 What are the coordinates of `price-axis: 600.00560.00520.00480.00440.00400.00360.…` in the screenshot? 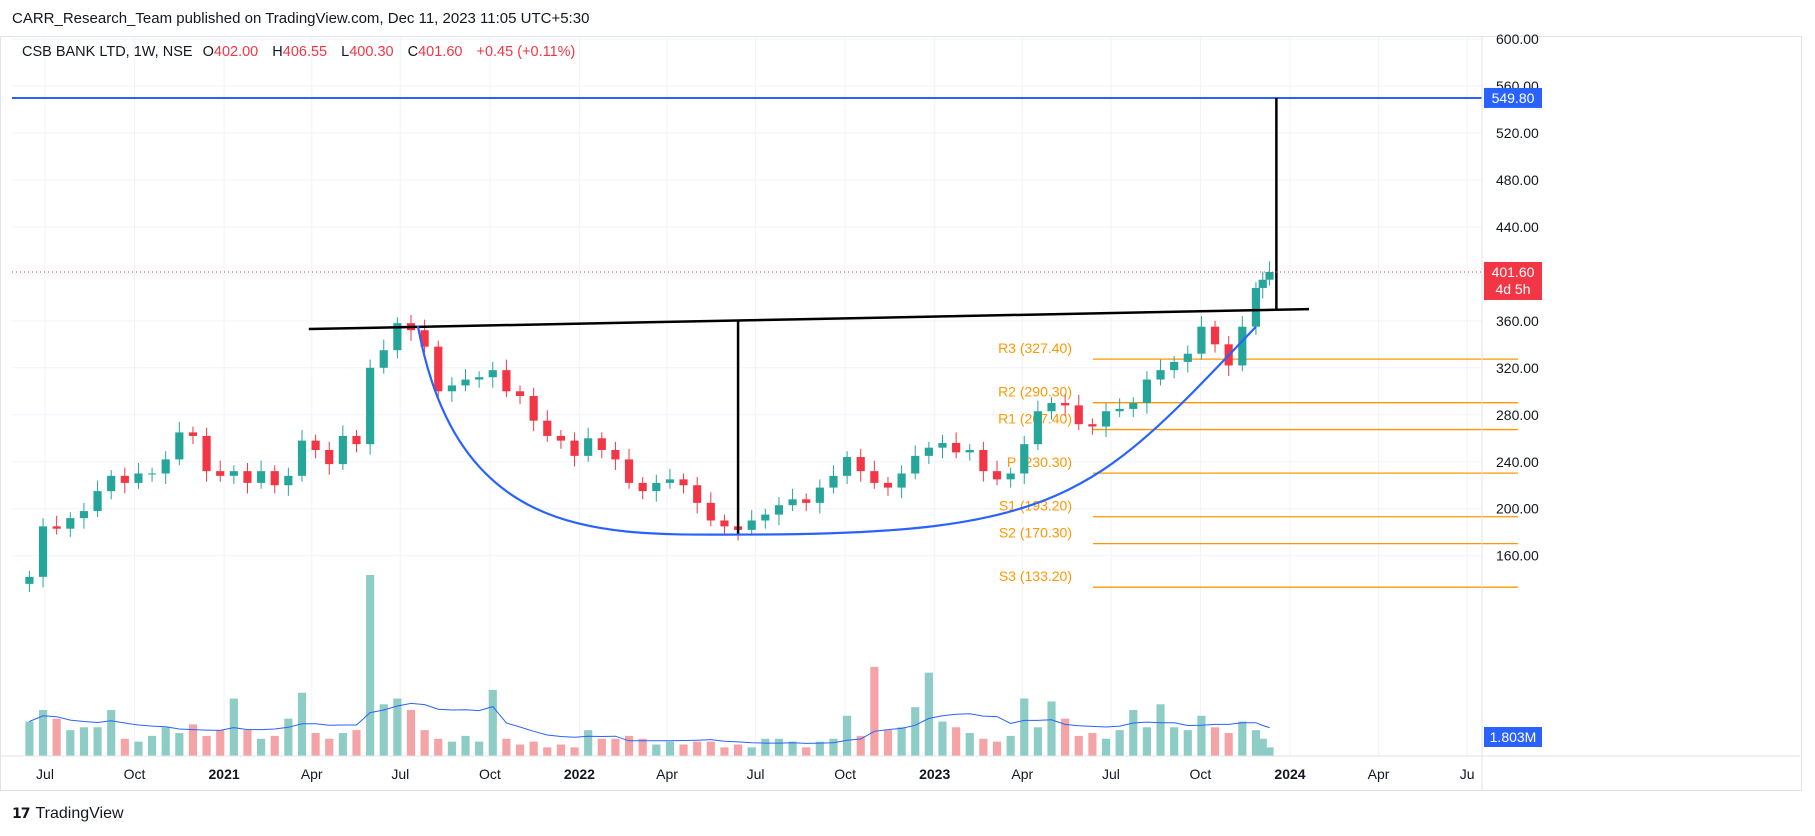 It's located at (1510, 410).